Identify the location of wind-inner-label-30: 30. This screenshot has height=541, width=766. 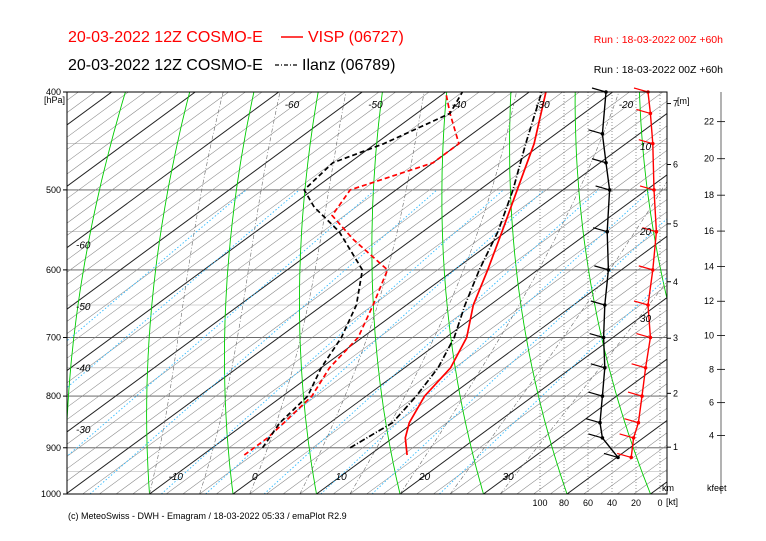
(646, 319).